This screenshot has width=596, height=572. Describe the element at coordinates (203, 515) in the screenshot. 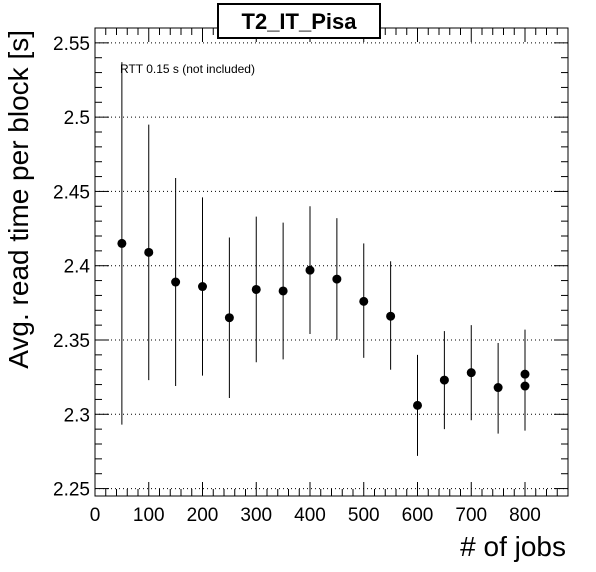

I see `x-tick-label: 200` at that location.